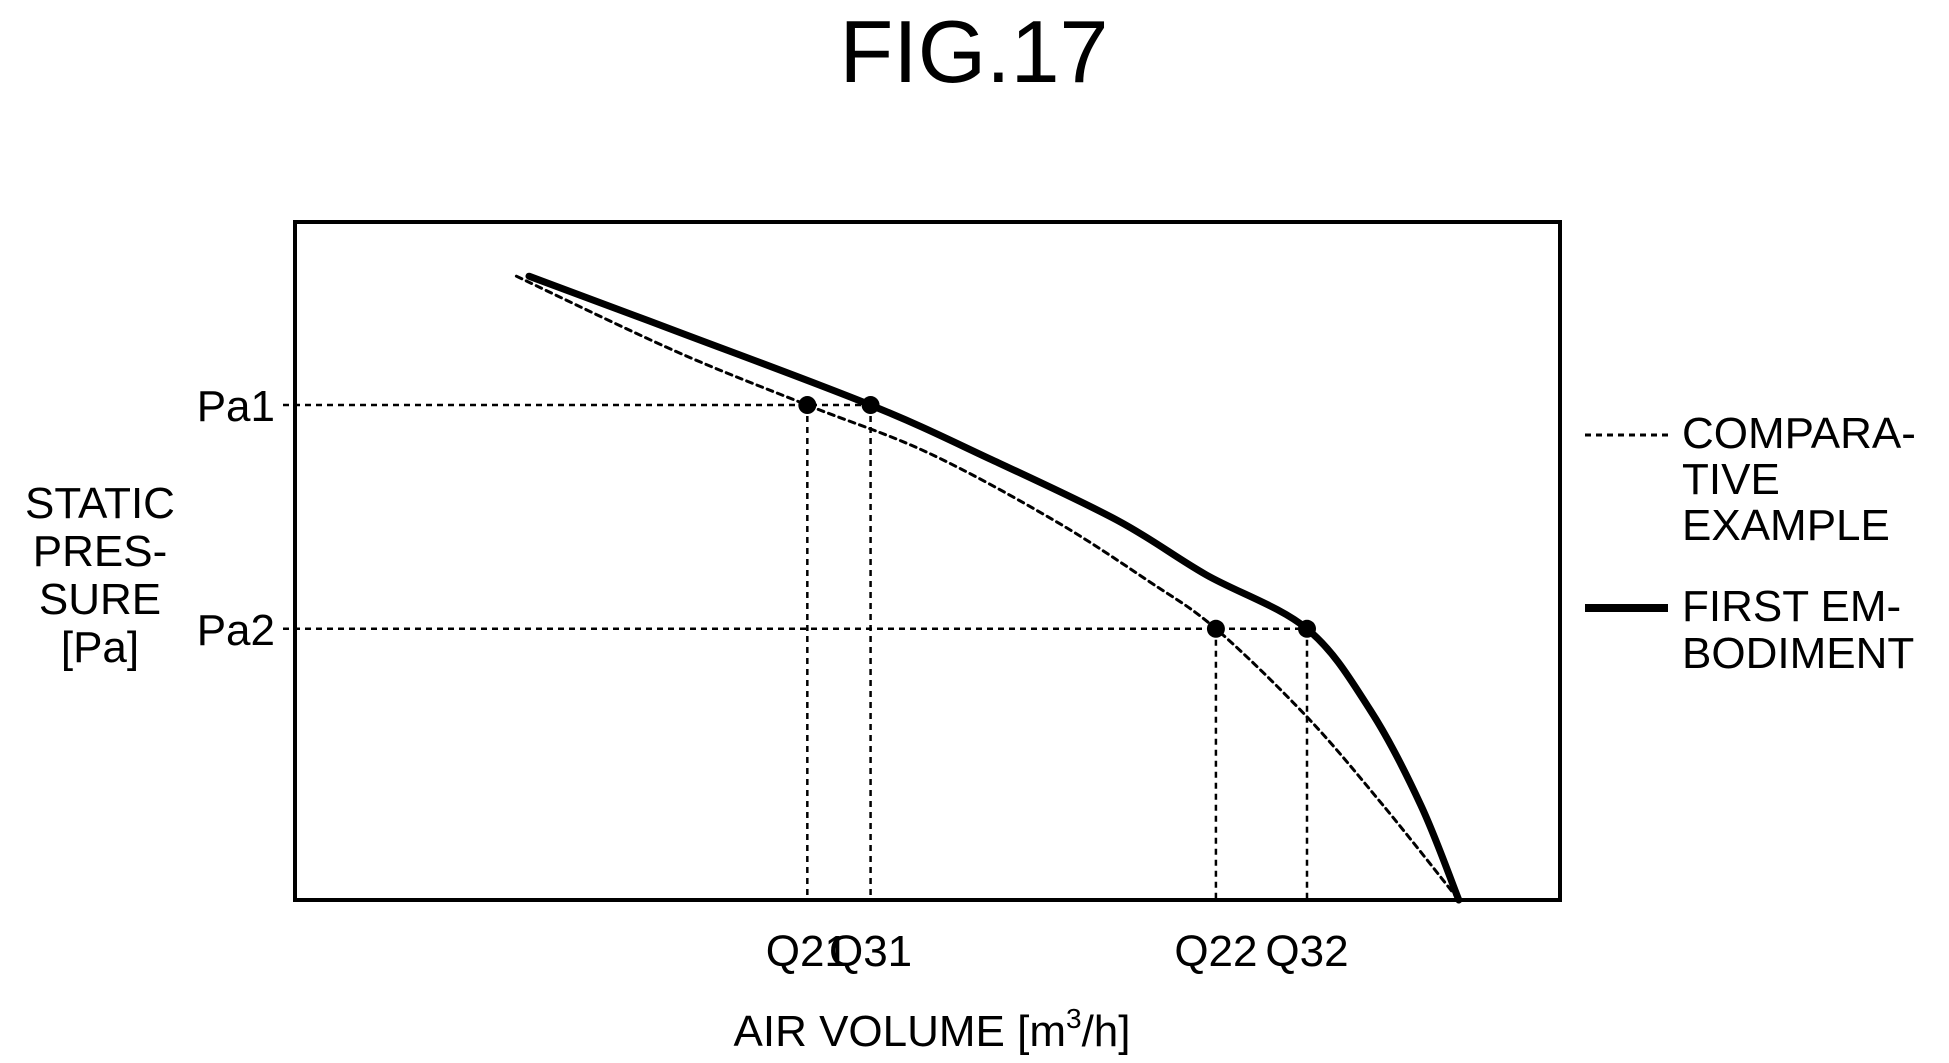 Image resolution: width=1949 pixels, height=1063 pixels. Describe the element at coordinates (871, 405) in the screenshot. I see `marker-point-q31` at that location.